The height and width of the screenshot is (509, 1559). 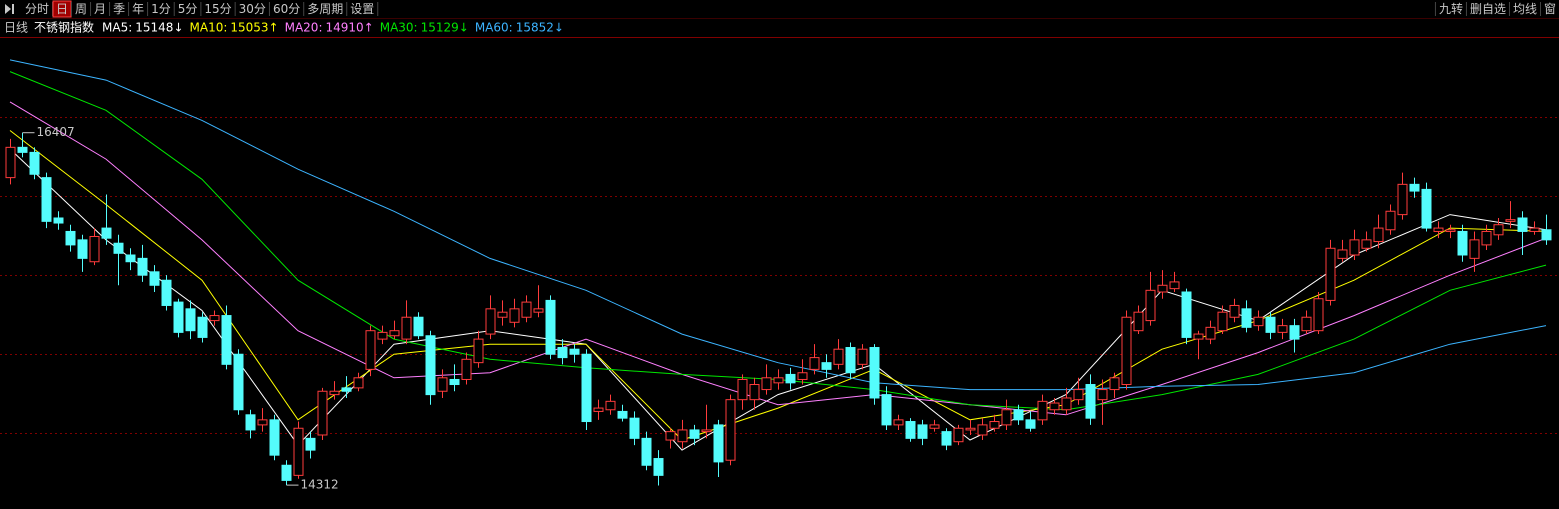 I want to click on toolbar-button: 季, so click(x=120, y=9).